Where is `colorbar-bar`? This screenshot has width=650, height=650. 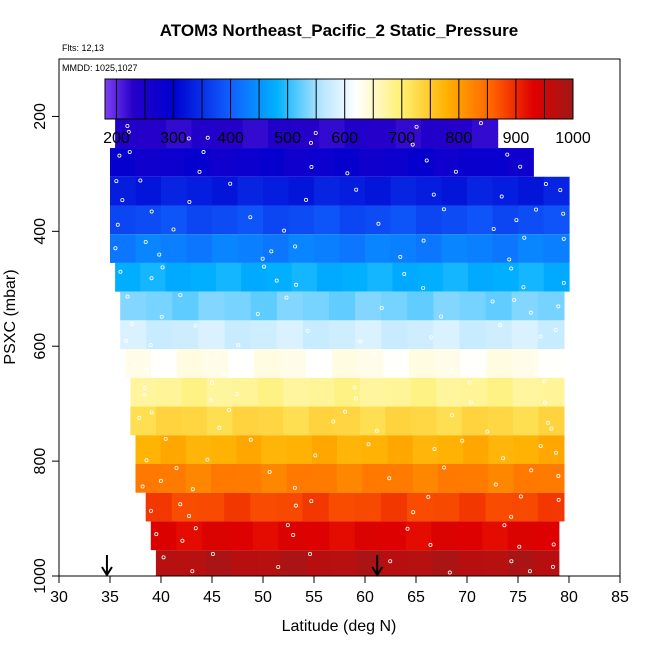
colorbar-bar is located at coordinates (339, 99).